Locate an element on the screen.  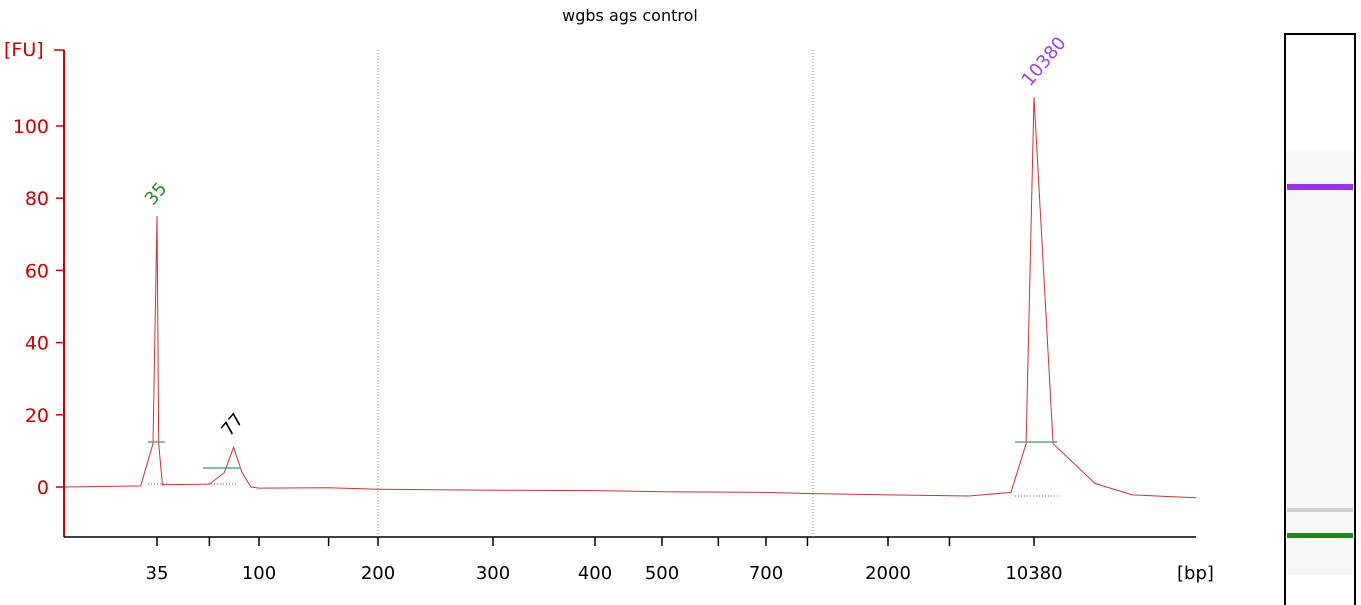
x-tick-label: 700 is located at coordinates (766, 573).